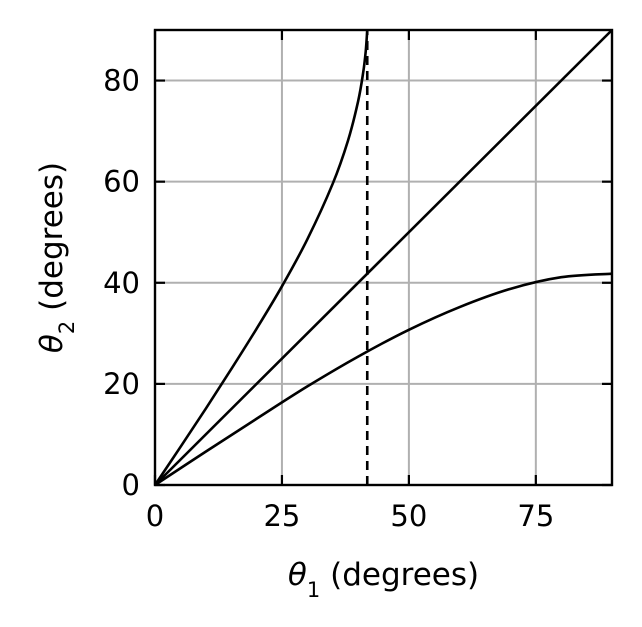 This screenshot has width=642, height=627. I want to click on x-axis-unit: (degrees), so click(399, 575).